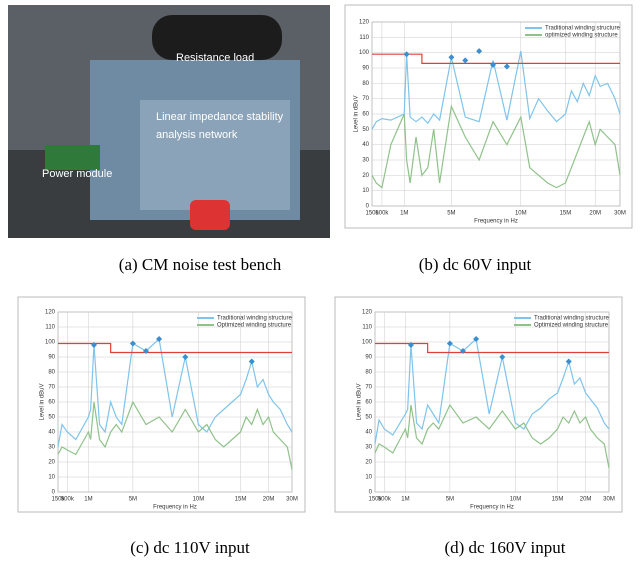 Image resolution: width=642 pixels, height=565 pixels. I want to click on resistor, so click(217, 37).